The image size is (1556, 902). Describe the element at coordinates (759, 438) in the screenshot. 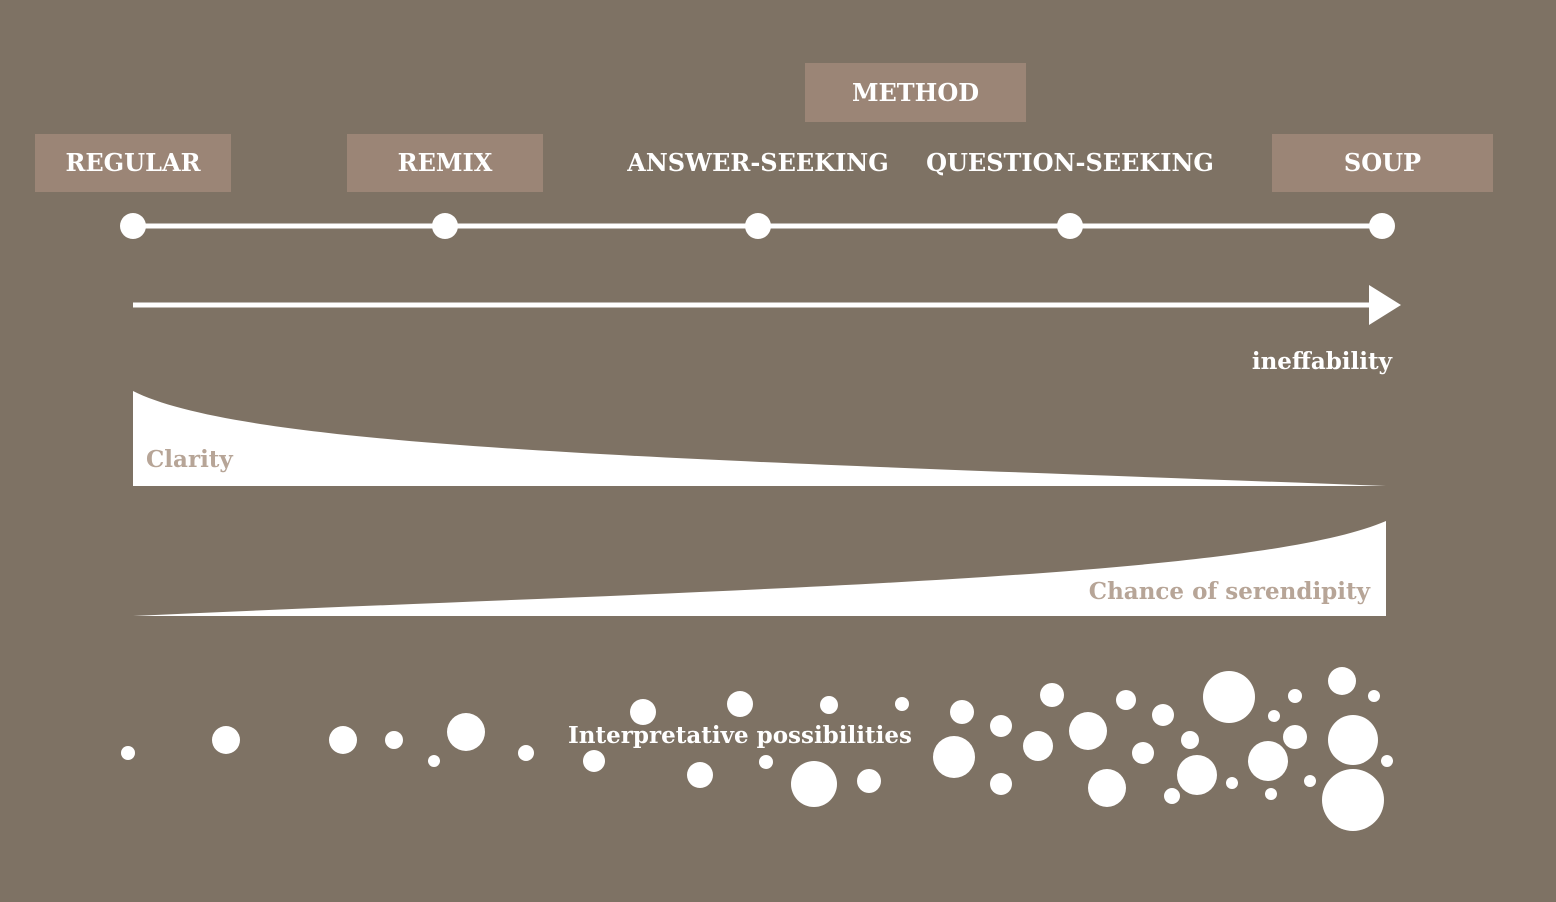

I see `clarity-wedge` at that location.